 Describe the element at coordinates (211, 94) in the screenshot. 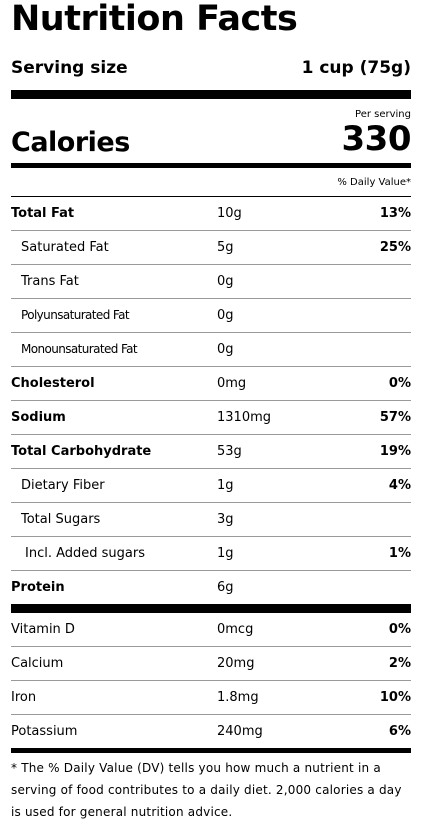

I see `thick-divider` at that location.